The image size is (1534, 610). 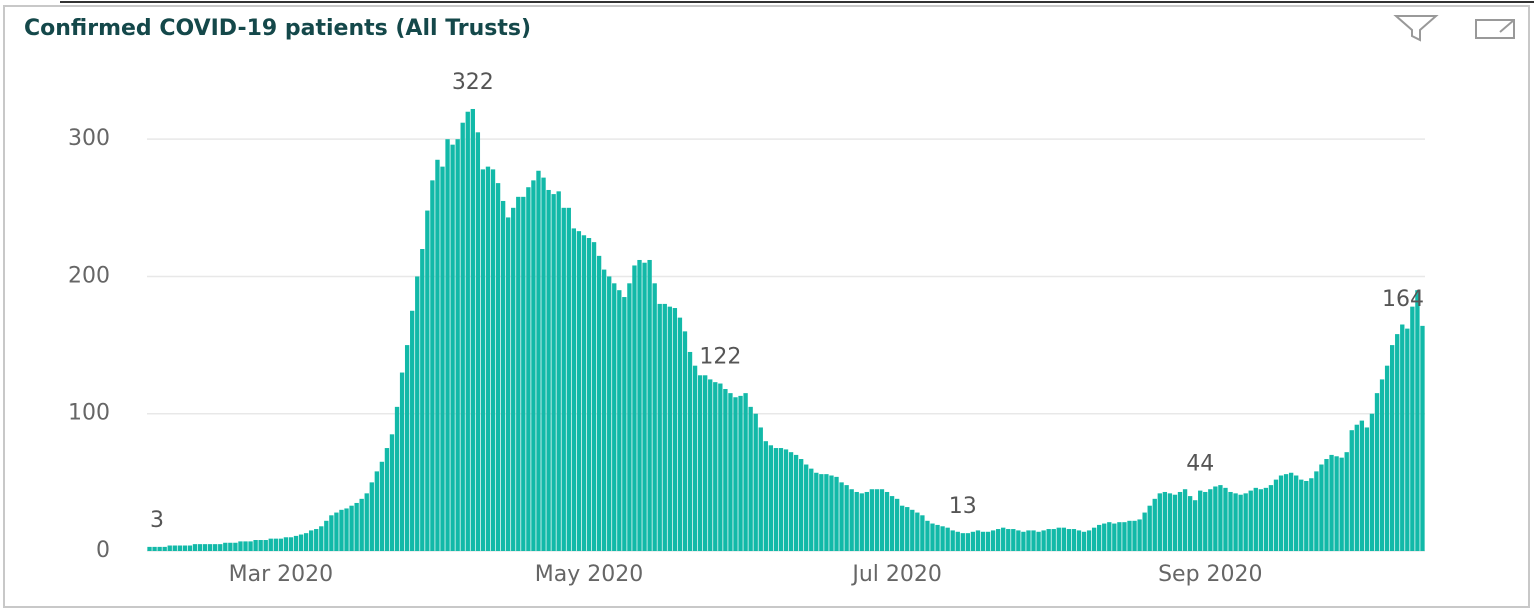 What do you see at coordinates (1210, 574) in the screenshot?
I see `x-tick-label: Sep 2020` at bounding box center [1210, 574].